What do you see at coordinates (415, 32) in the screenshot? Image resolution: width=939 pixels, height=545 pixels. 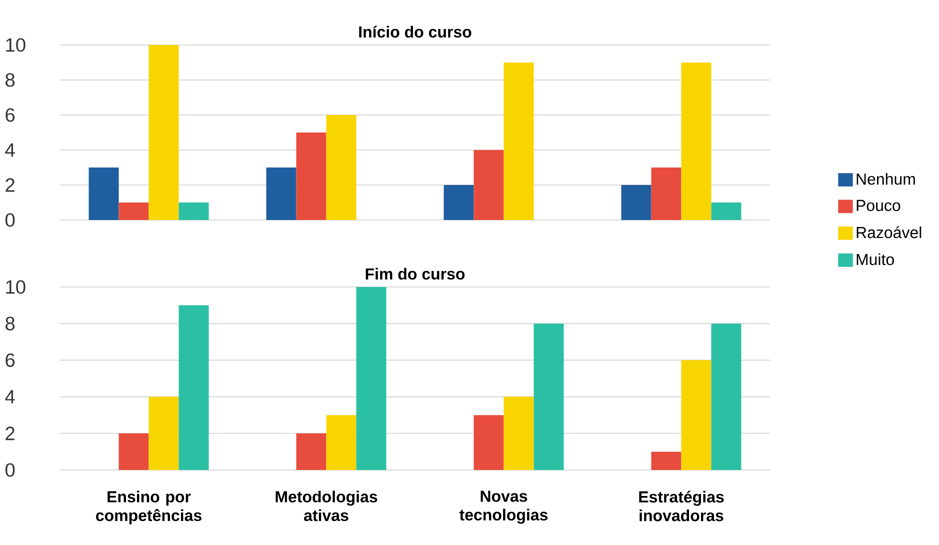 I see `chart-title: Início do curso` at bounding box center [415, 32].